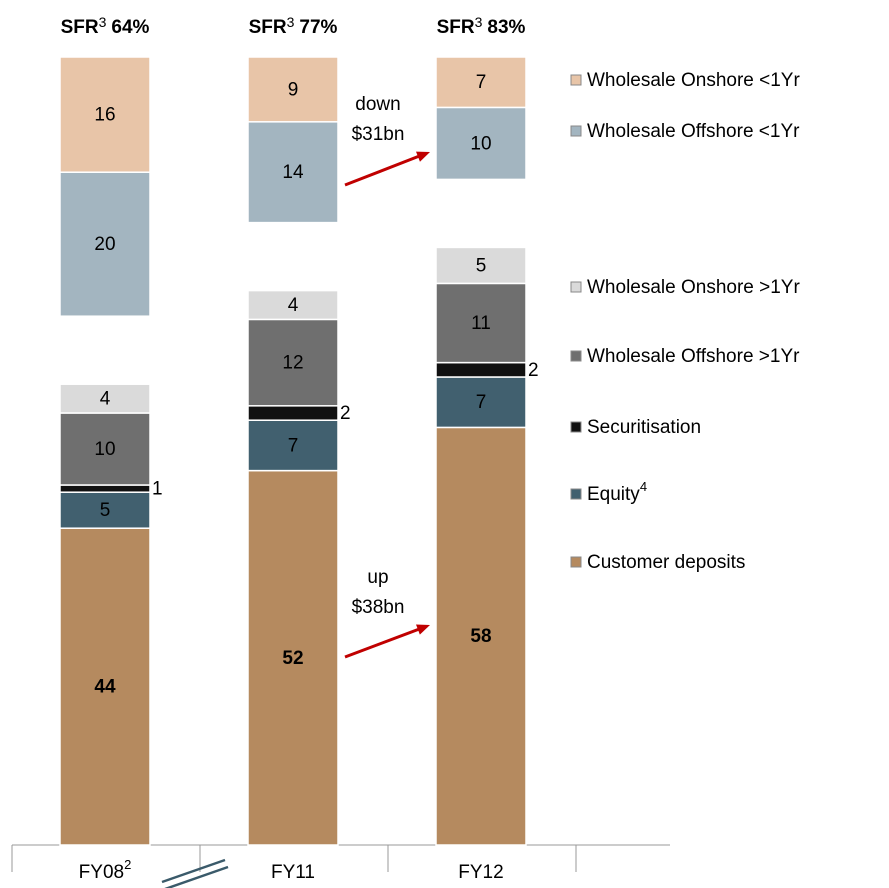 The image size is (889, 888). I want to click on x-tick-label: FY082, so click(105, 870).